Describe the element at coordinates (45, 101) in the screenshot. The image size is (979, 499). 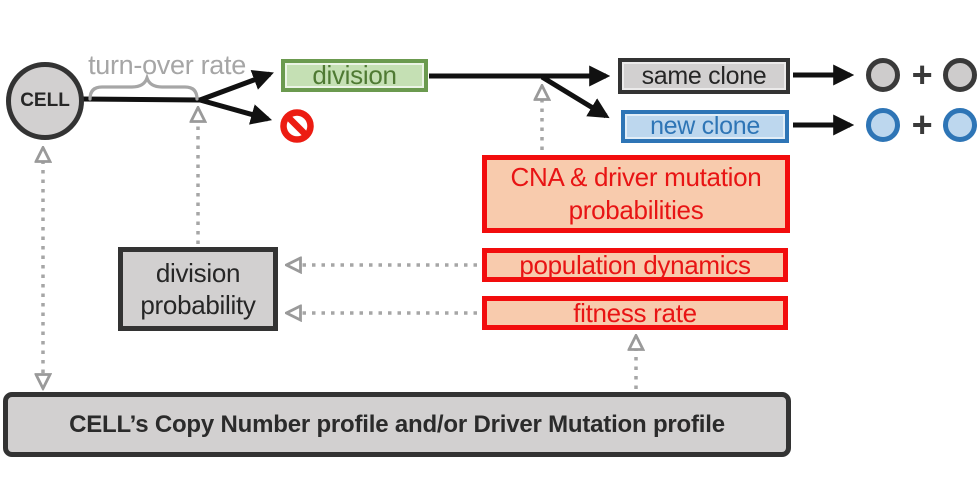
I see `cell-node: CELL` at that location.